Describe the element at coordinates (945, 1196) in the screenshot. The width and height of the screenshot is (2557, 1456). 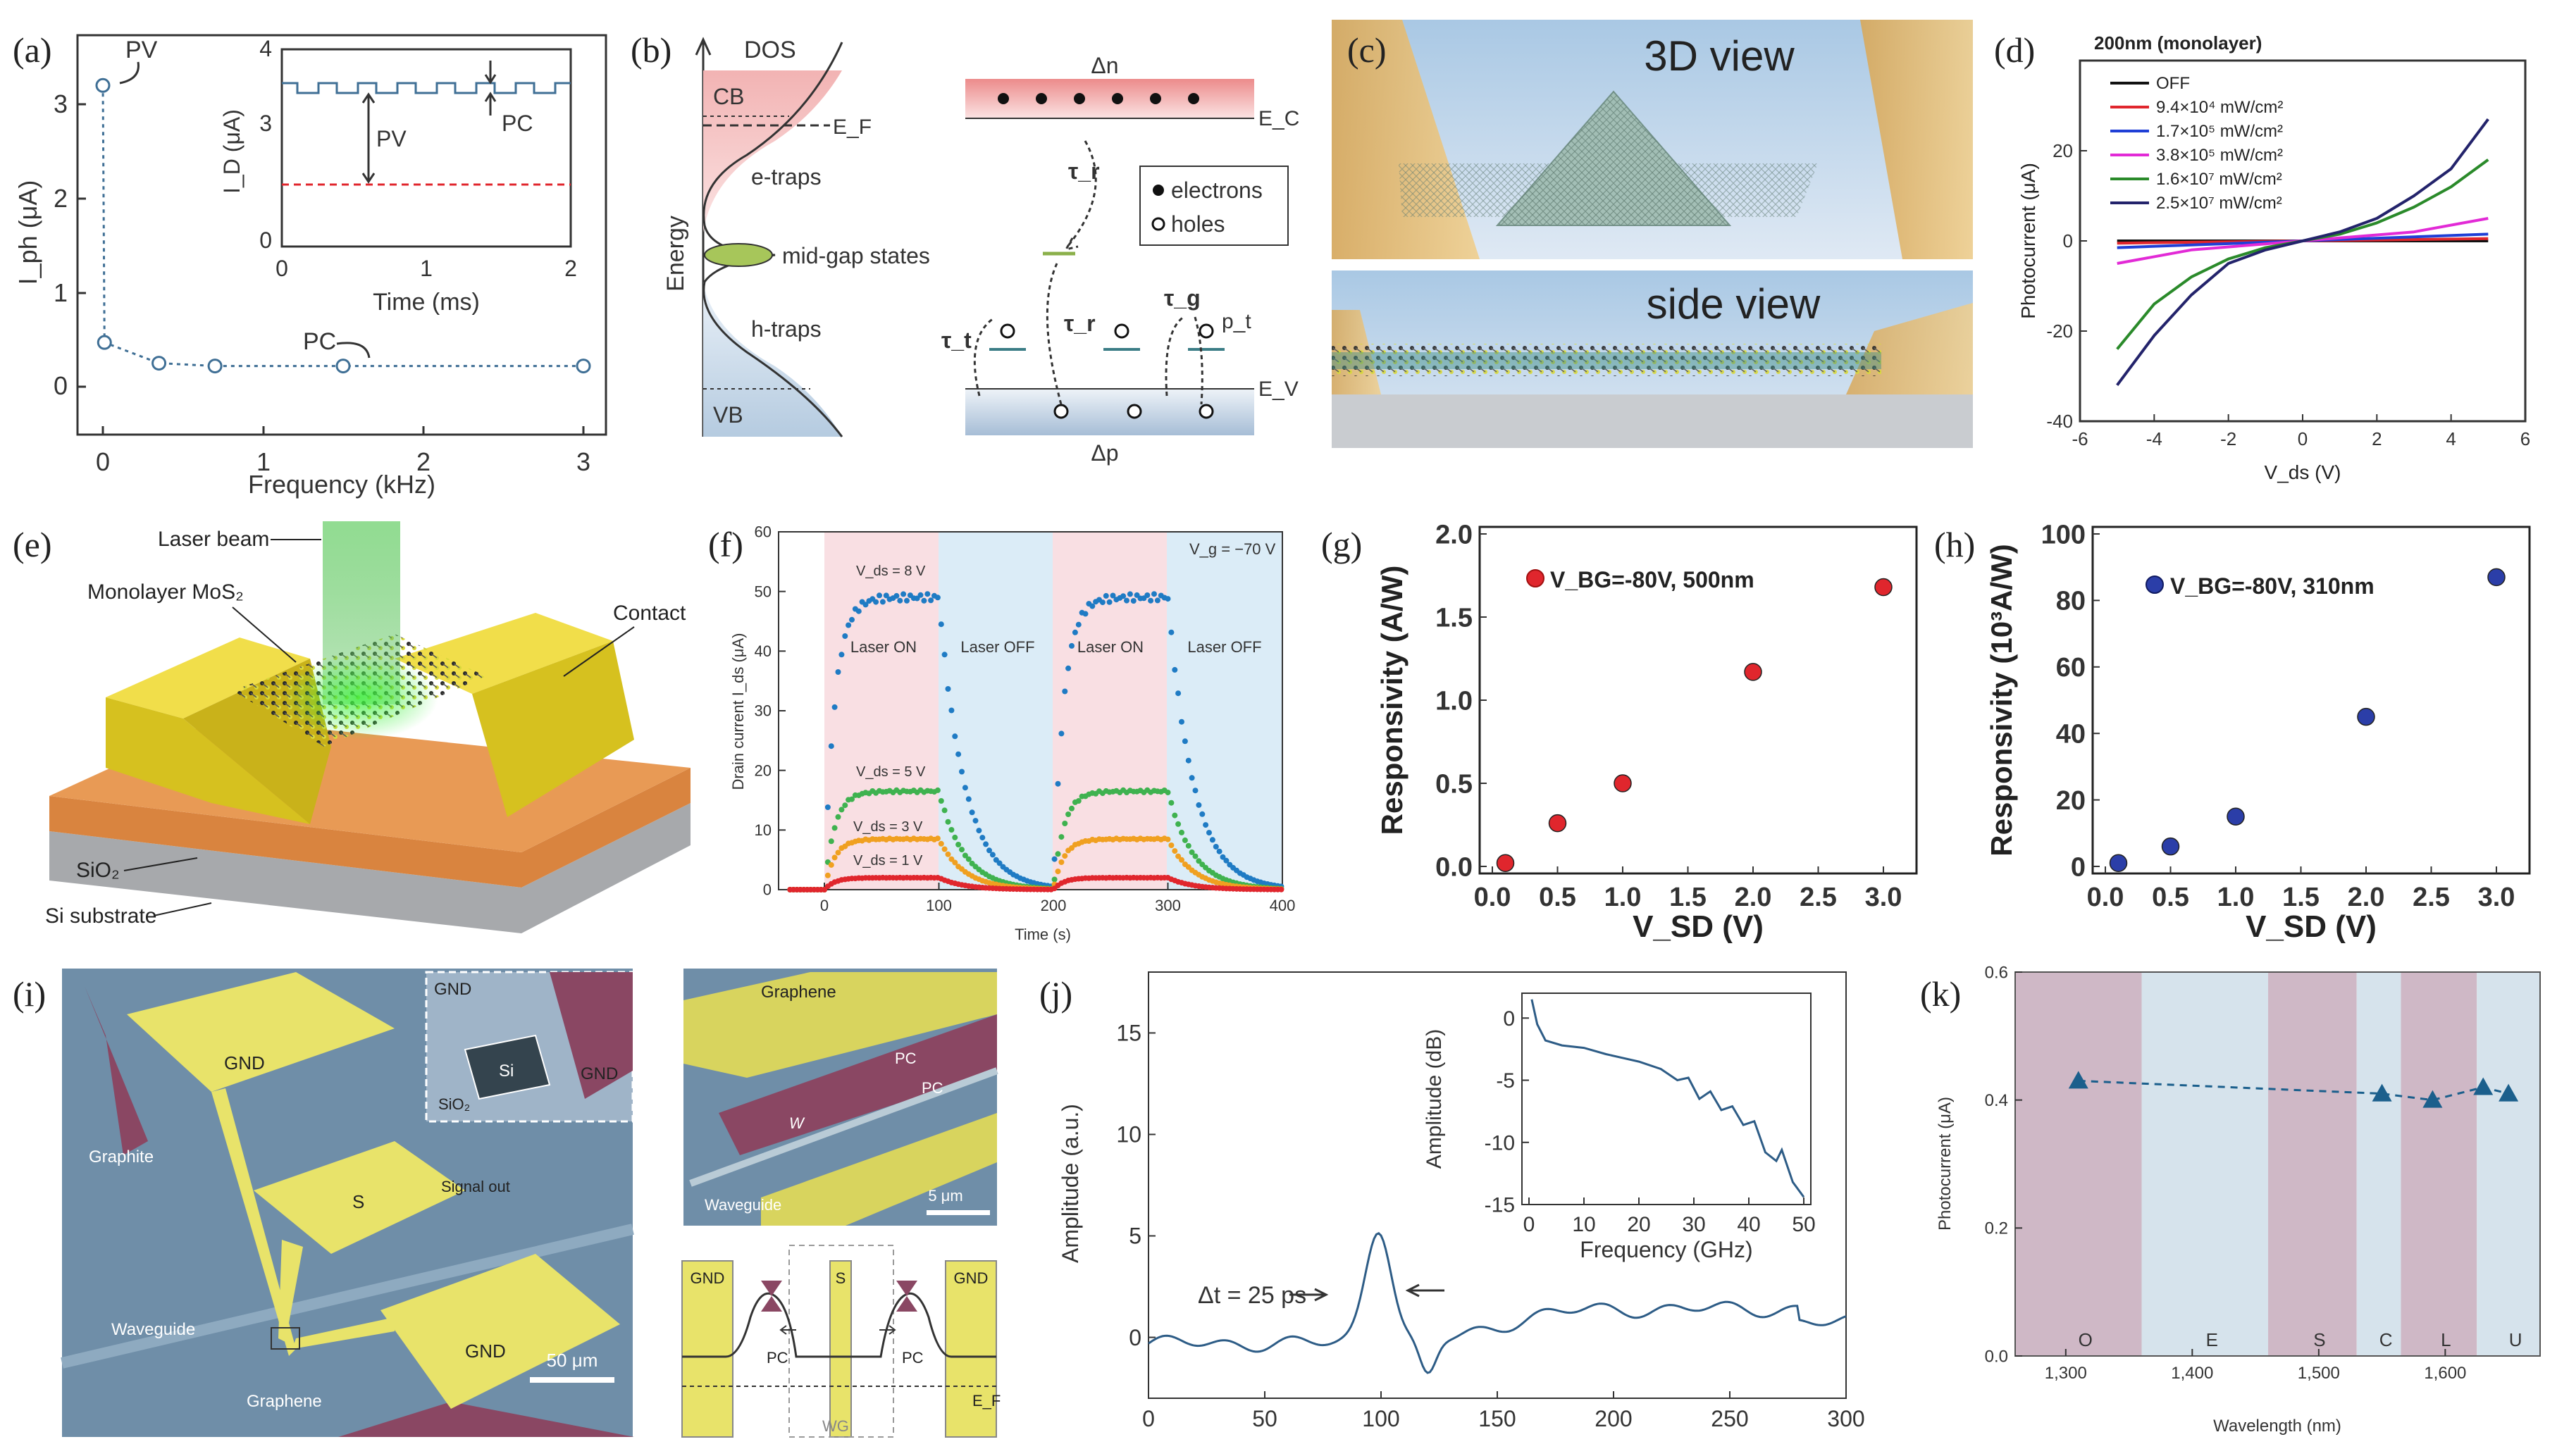
I see `scale-label-right-i: 5 μm` at that location.